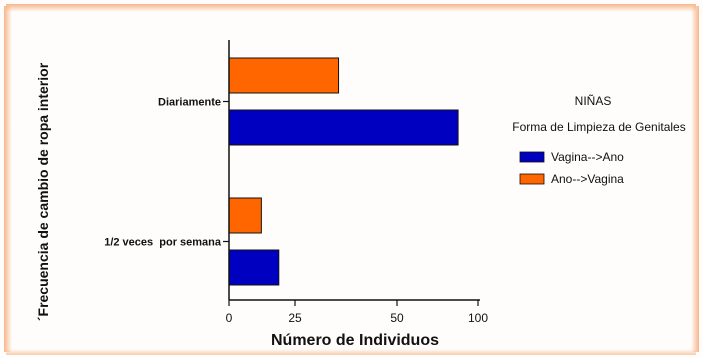  I want to click on frame-border-right, so click(695, 179).